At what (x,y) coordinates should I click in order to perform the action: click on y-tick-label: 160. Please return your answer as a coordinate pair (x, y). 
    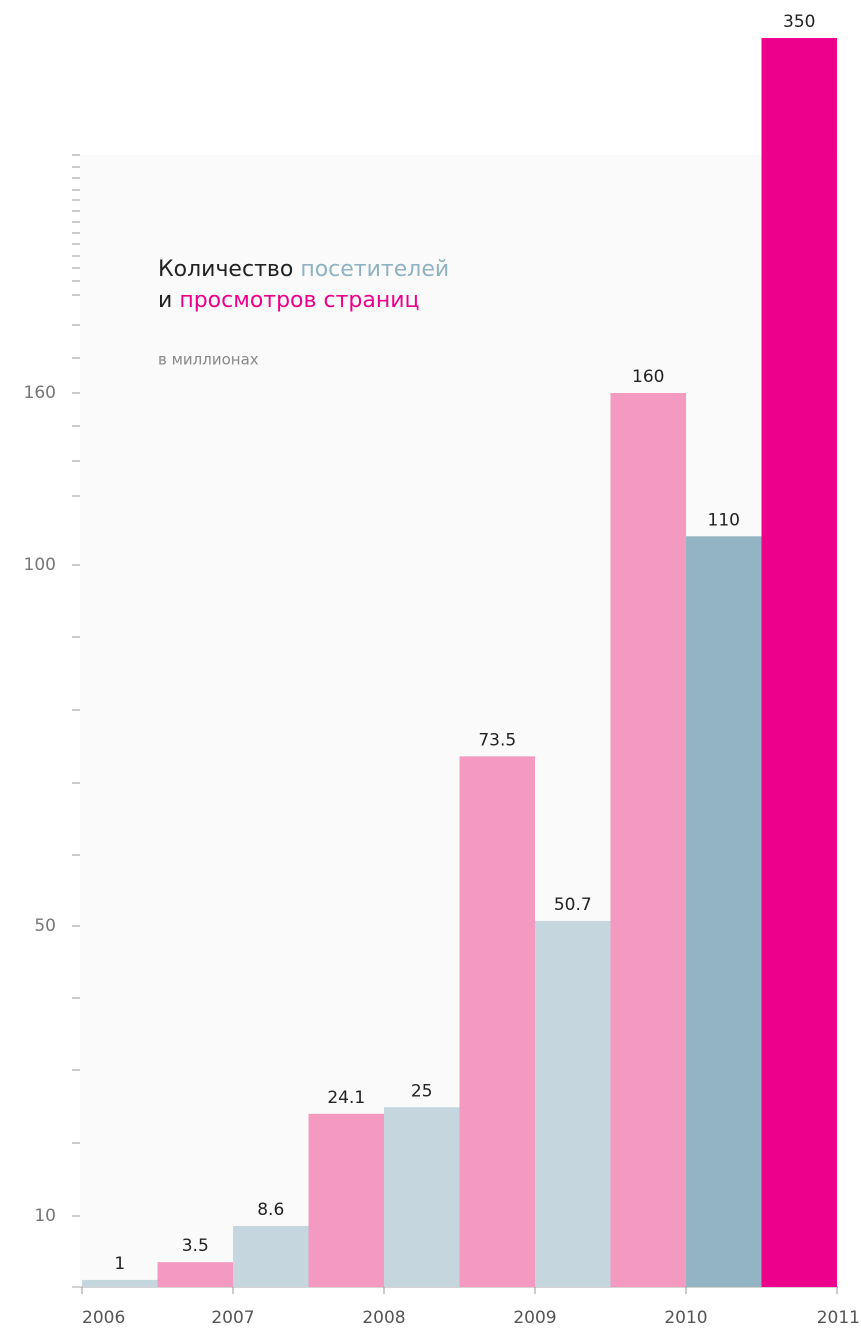
    Looking at the image, I should click on (40, 393).